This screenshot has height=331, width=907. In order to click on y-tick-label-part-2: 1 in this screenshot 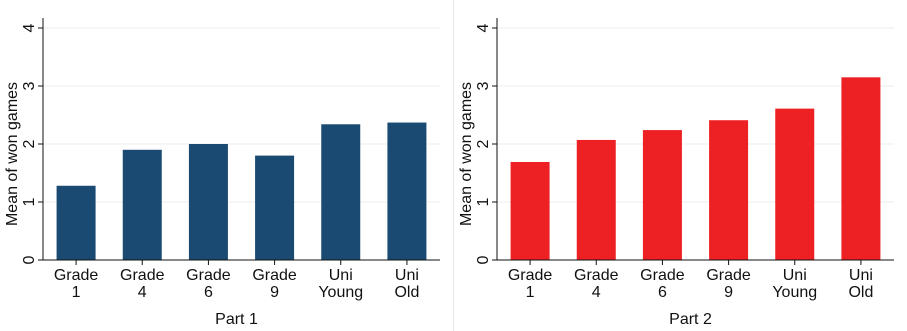, I will do `click(483, 201)`.